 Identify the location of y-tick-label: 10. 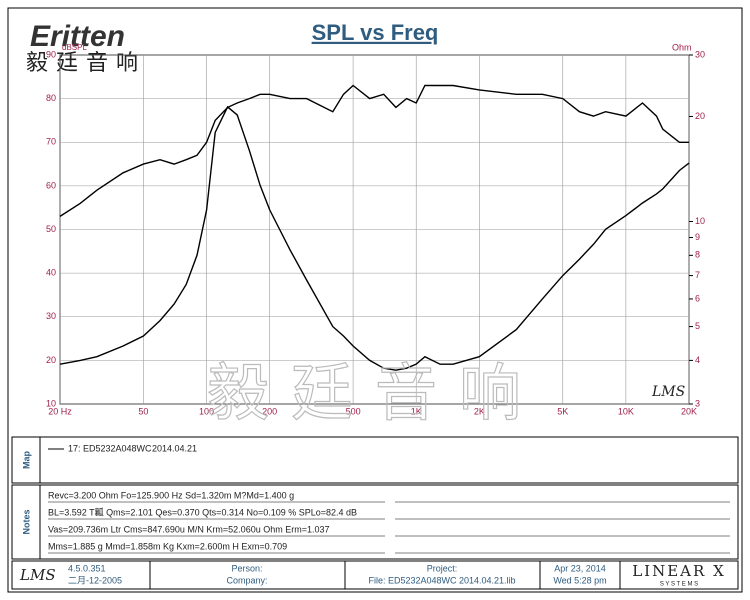
(51, 403).